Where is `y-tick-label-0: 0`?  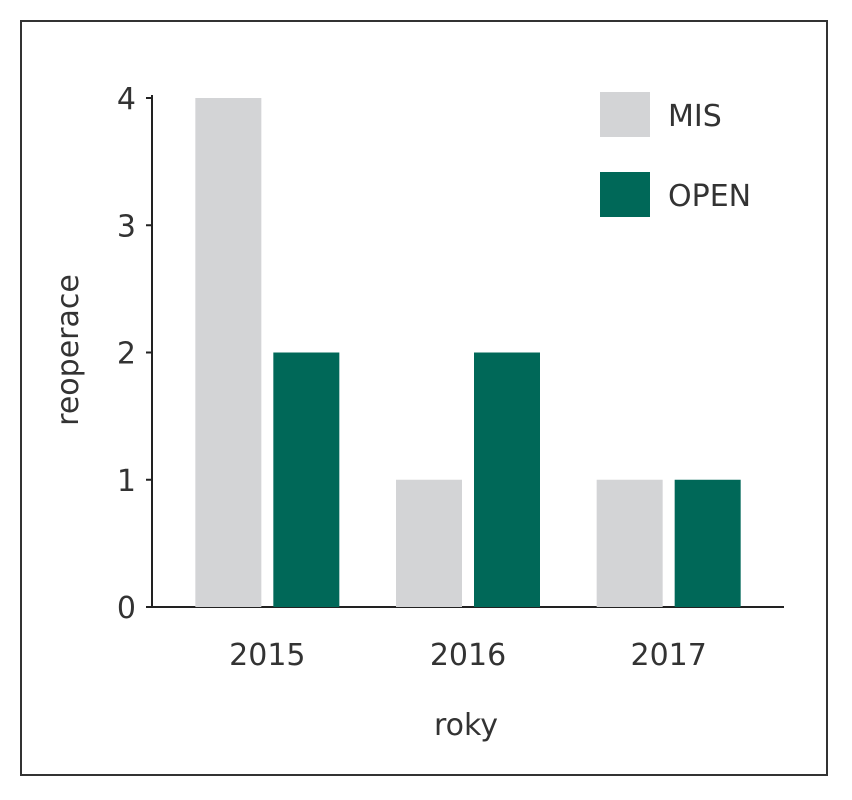 y-tick-label-0: 0 is located at coordinates (126, 608).